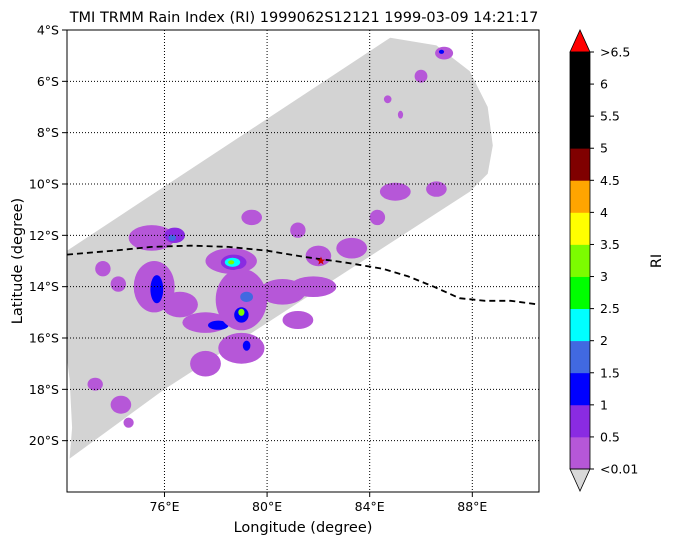 The image size is (673, 545). Describe the element at coordinates (44, 184) in the screenshot. I see `y-tick-label: 10°S` at that location.